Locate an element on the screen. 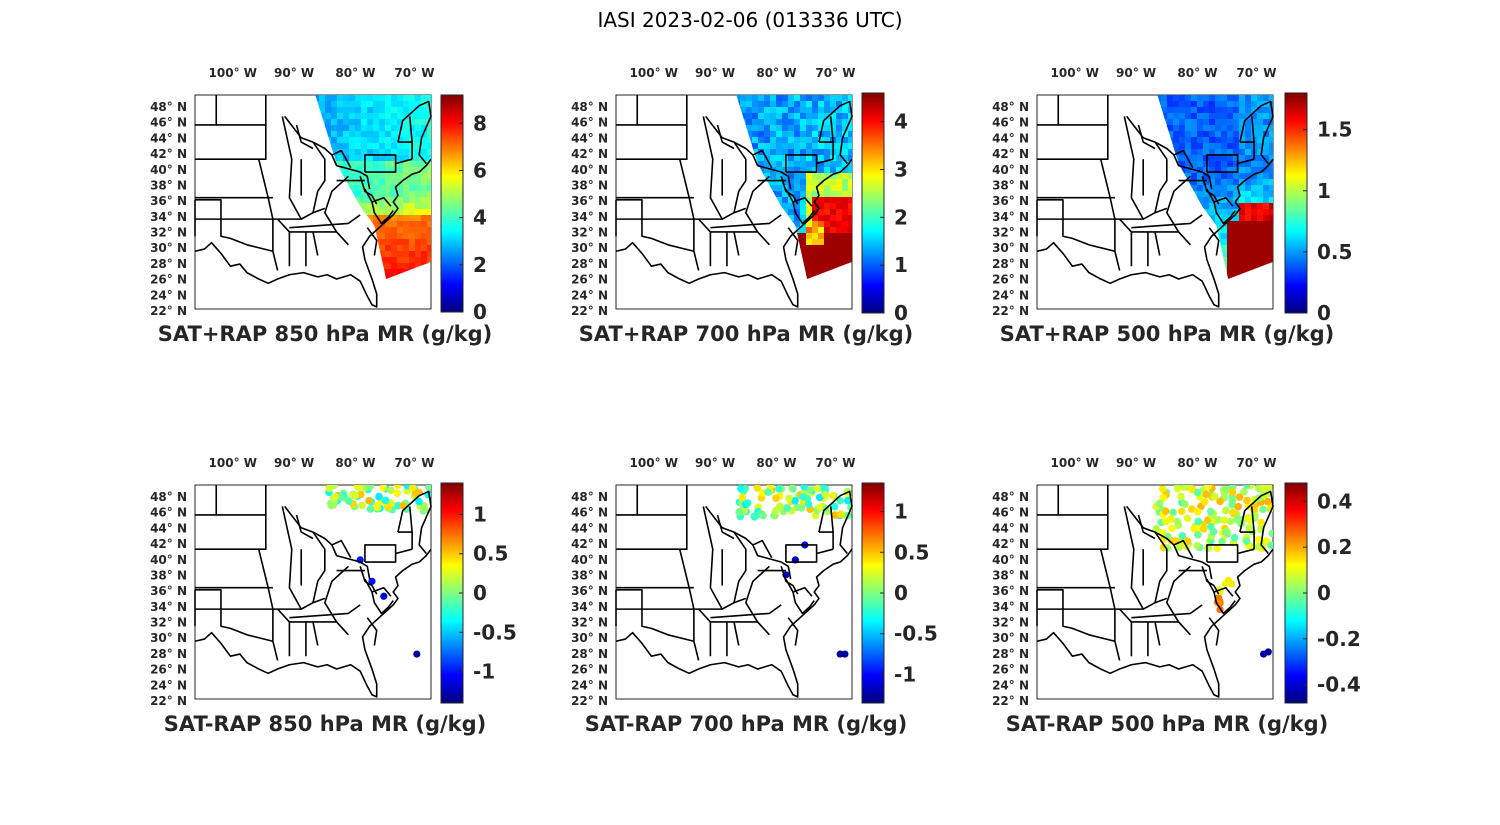 This screenshot has width=1500, height=825. colorbar-tick-label: -0.5 is located at coordinates (495, 632).